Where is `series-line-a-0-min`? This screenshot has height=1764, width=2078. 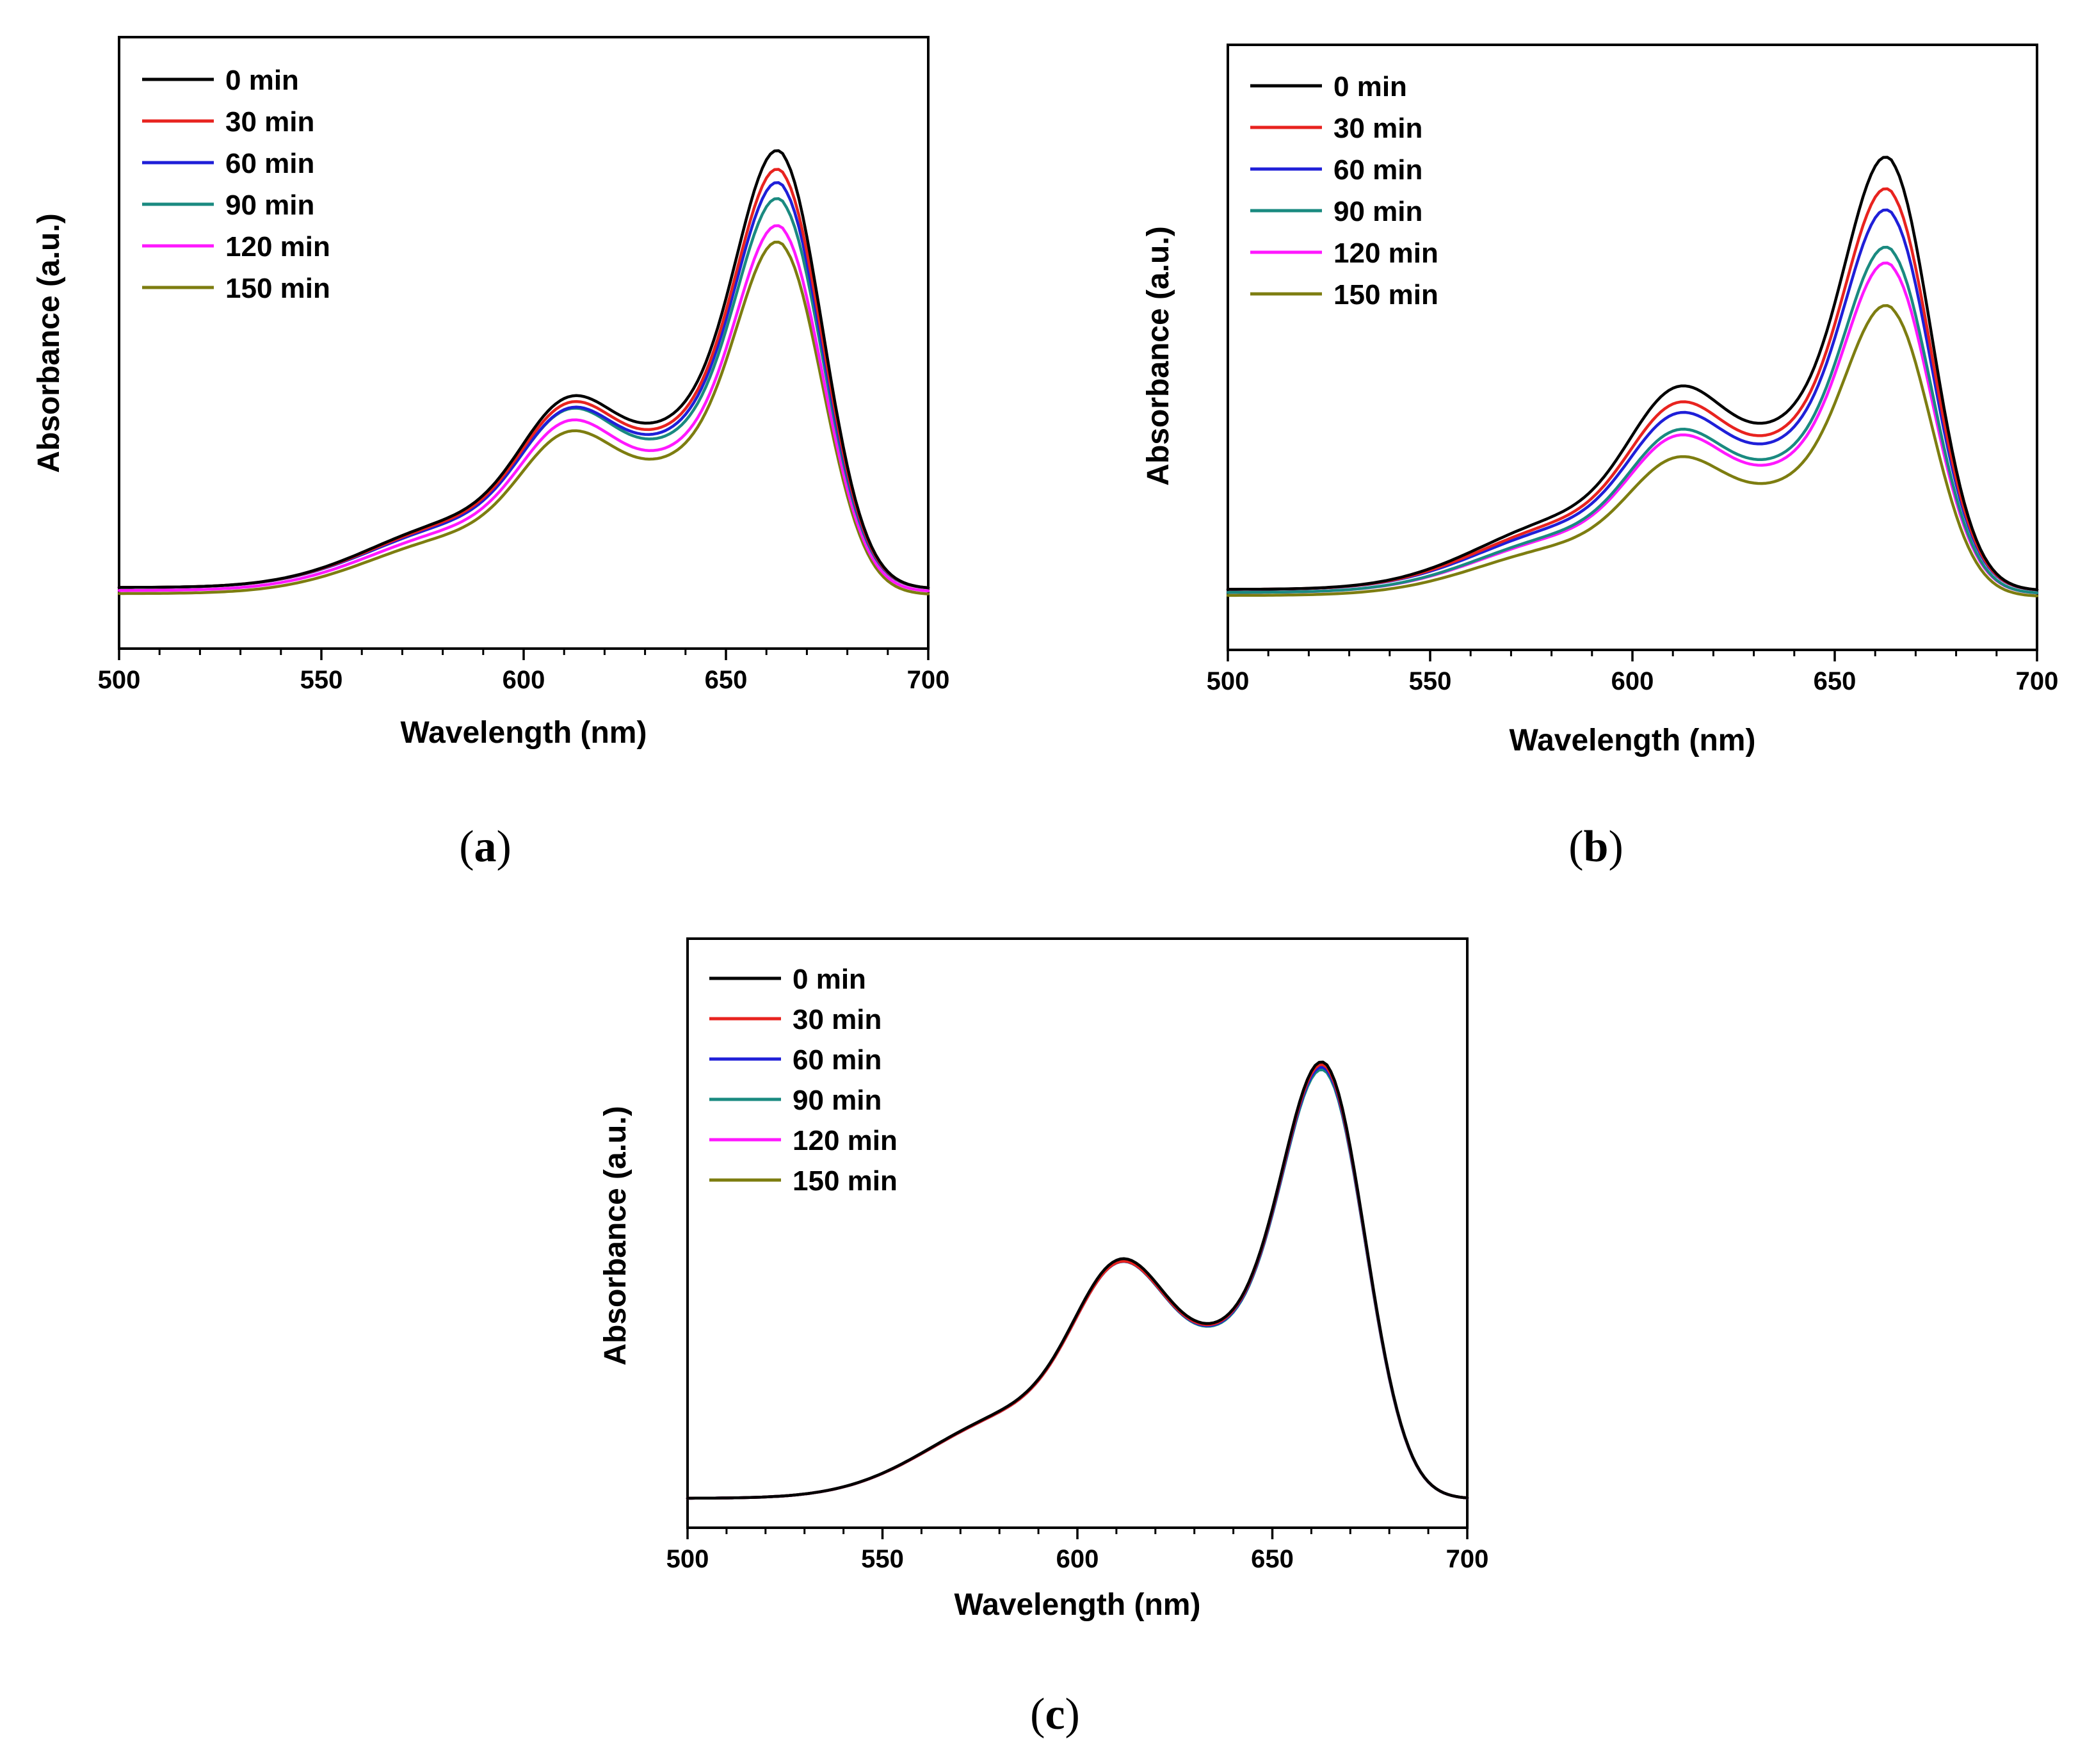 series-line-a-0-min is located at coordinates (523, 369).